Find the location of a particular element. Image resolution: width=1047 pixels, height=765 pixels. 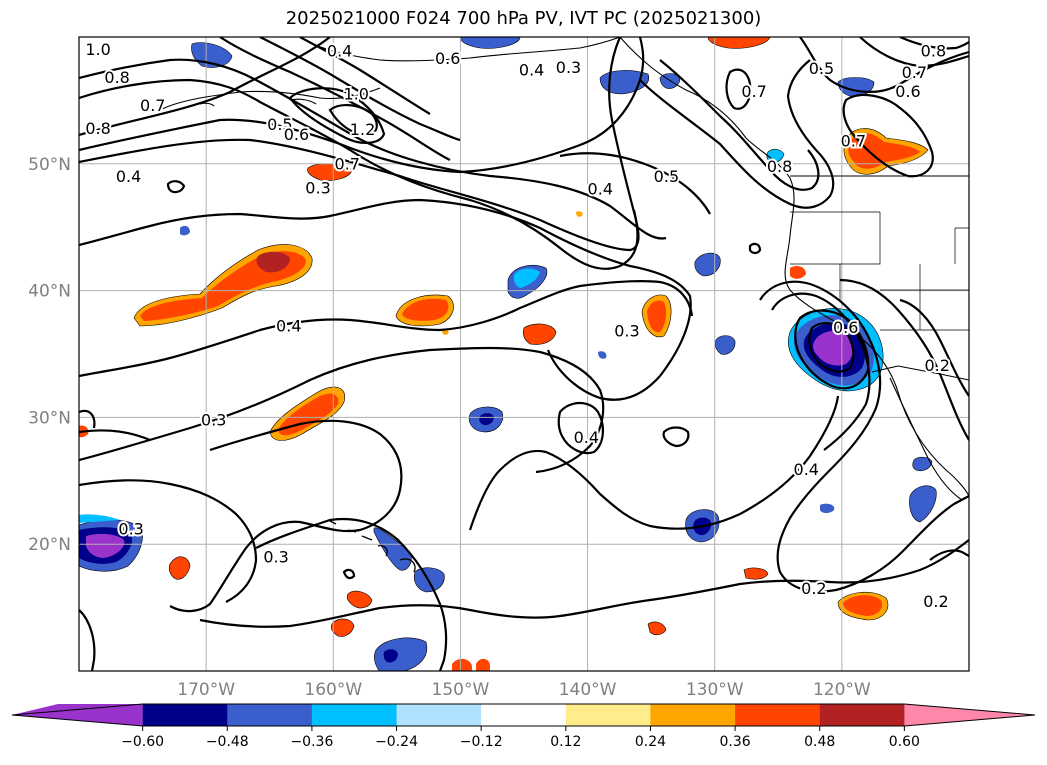

lat-tick-label: 20°N is located at coordinates (49, 545).